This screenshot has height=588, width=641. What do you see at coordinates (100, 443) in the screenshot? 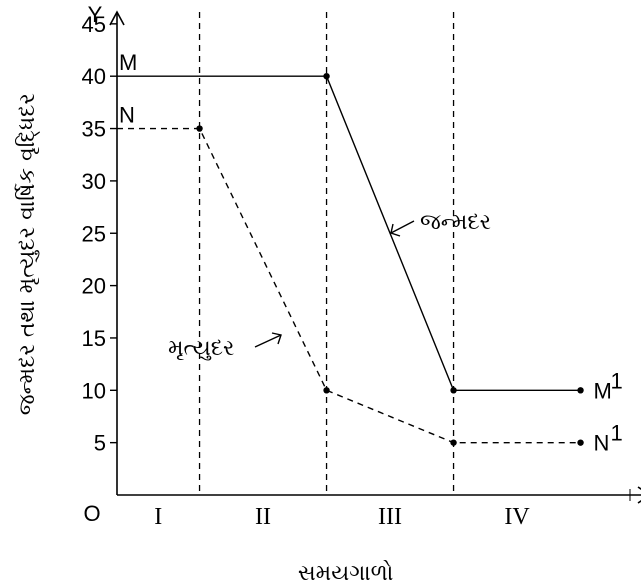
I see `y-tick-label: 5` at bounding box center [100, 443].